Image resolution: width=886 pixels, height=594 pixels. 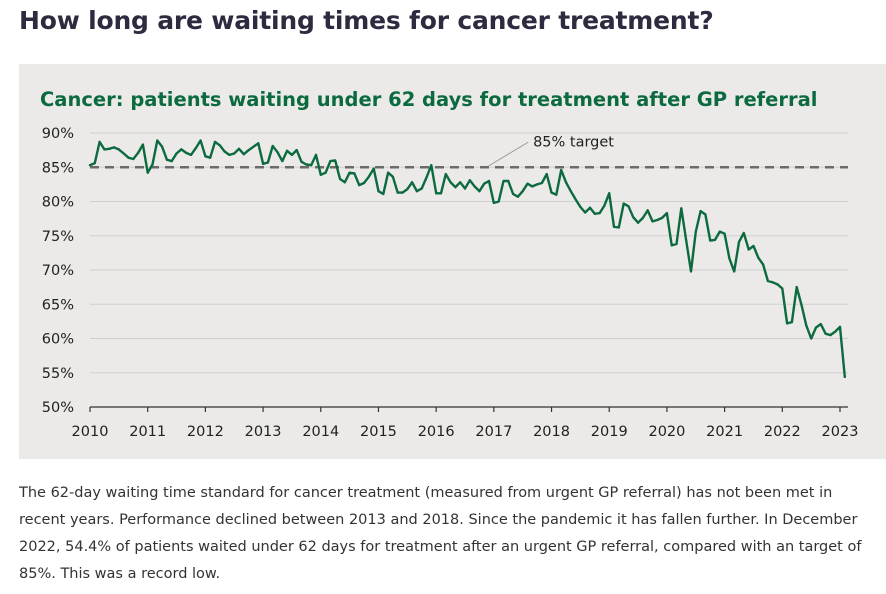 I want to click on target-label: 85% target, so click(x=573, y=142).